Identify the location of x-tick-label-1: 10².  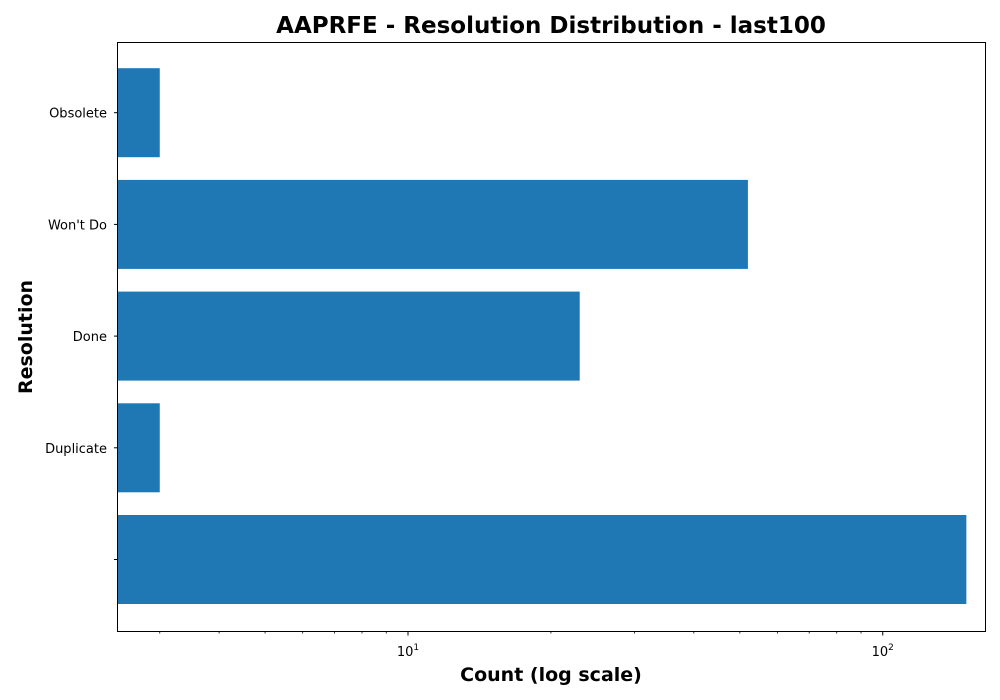
(883, 651).